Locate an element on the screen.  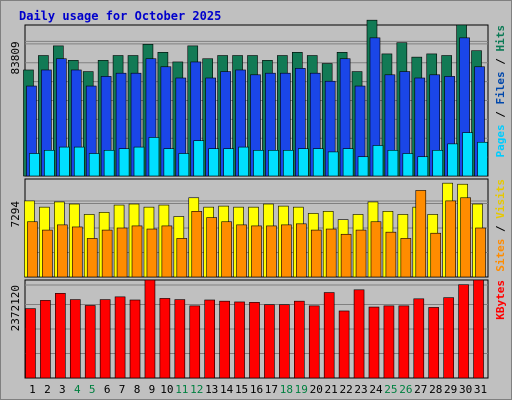
series-legend-part: Files is located at coordinates (500, 87).